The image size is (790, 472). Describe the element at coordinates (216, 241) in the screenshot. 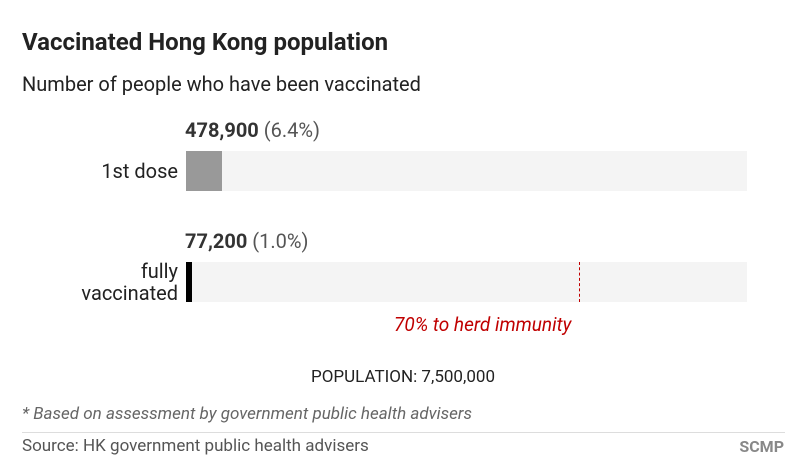

I see `value-number: 77,200` at that location.